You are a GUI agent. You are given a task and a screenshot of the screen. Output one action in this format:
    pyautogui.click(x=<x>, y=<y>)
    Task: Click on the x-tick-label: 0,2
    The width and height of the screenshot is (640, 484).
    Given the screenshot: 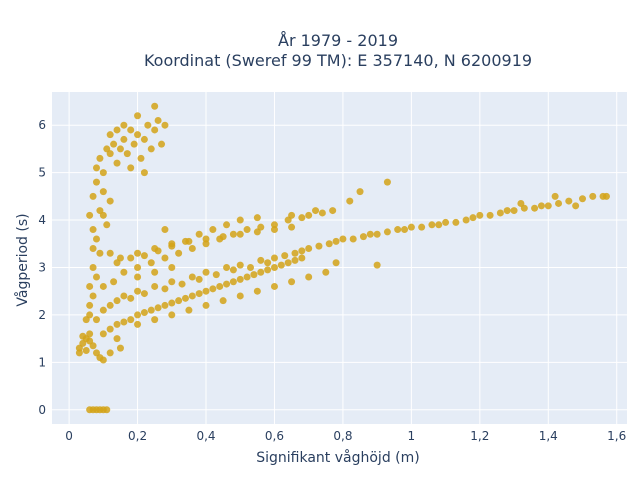 What is the action you would take?
    pyautogui.click(x=137, y=436)
    